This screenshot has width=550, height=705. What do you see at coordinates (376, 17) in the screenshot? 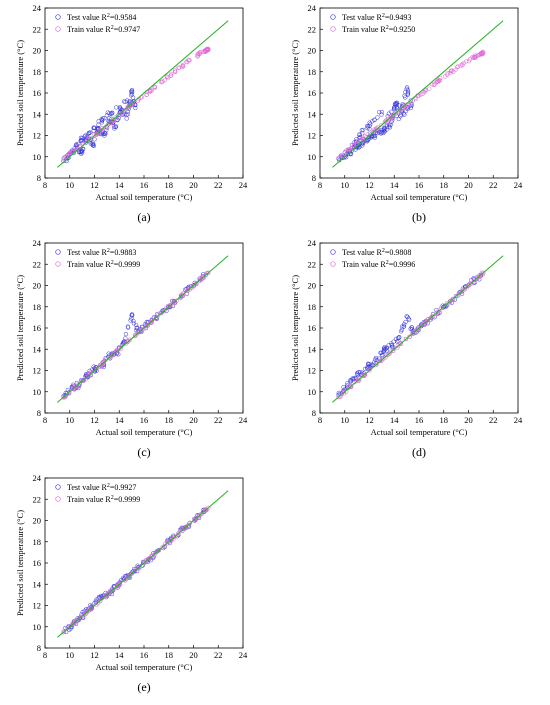
I see `legend-test-label: Test value R2=0.9493` at bounding box center [376, 17].